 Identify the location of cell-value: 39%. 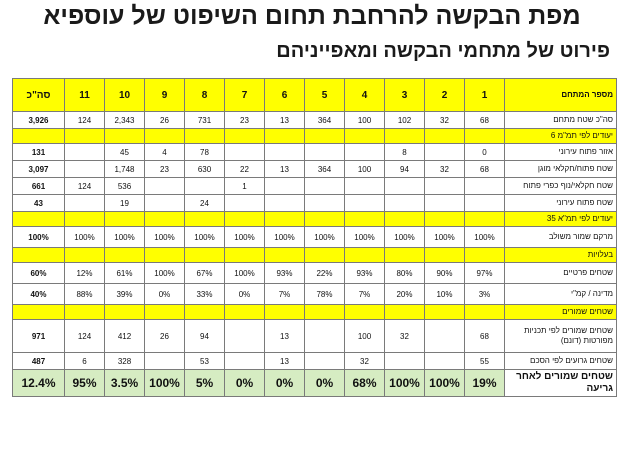
(124, 294).